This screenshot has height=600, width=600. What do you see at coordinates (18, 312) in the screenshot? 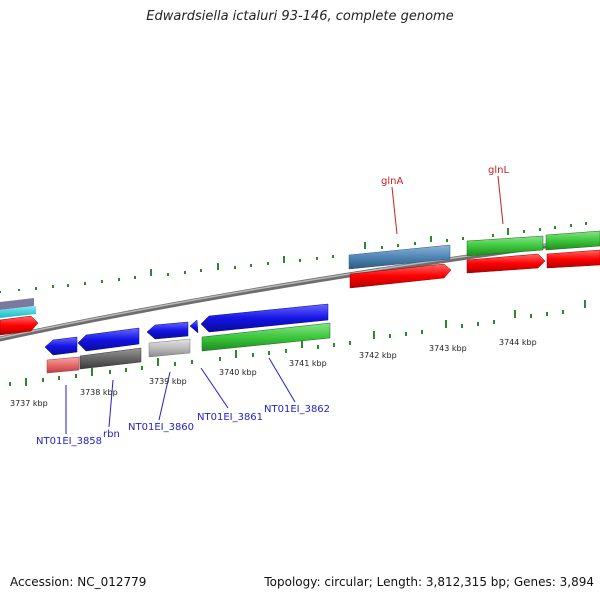
I see `feature-left-stub-cyan` at bounding box center [18, 312].